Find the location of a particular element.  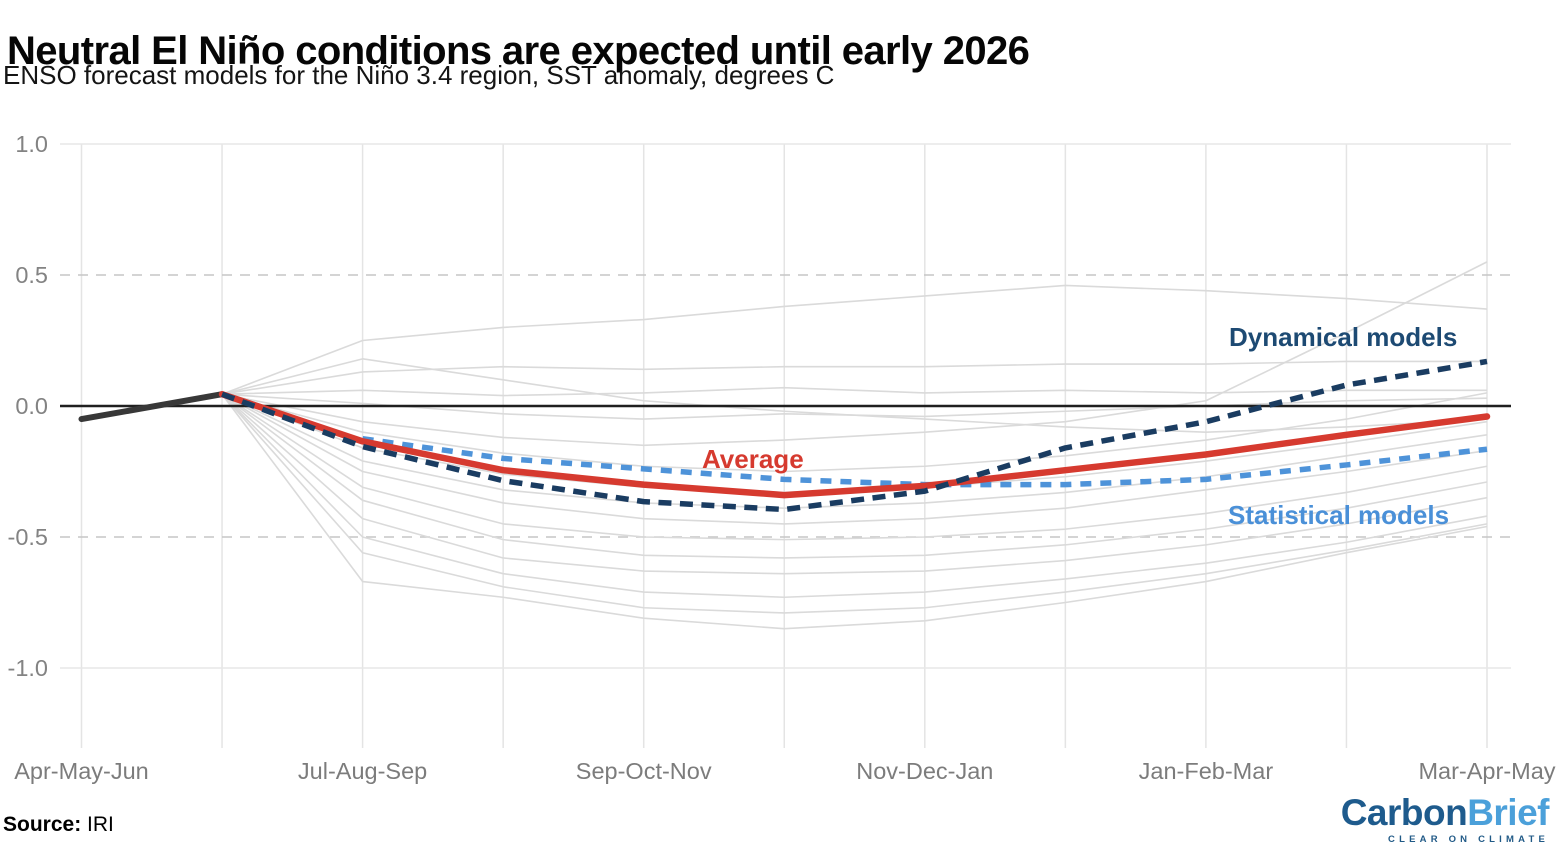

x-tick-label: Jul-Aug-Sep is located at coordinates (362, 771).